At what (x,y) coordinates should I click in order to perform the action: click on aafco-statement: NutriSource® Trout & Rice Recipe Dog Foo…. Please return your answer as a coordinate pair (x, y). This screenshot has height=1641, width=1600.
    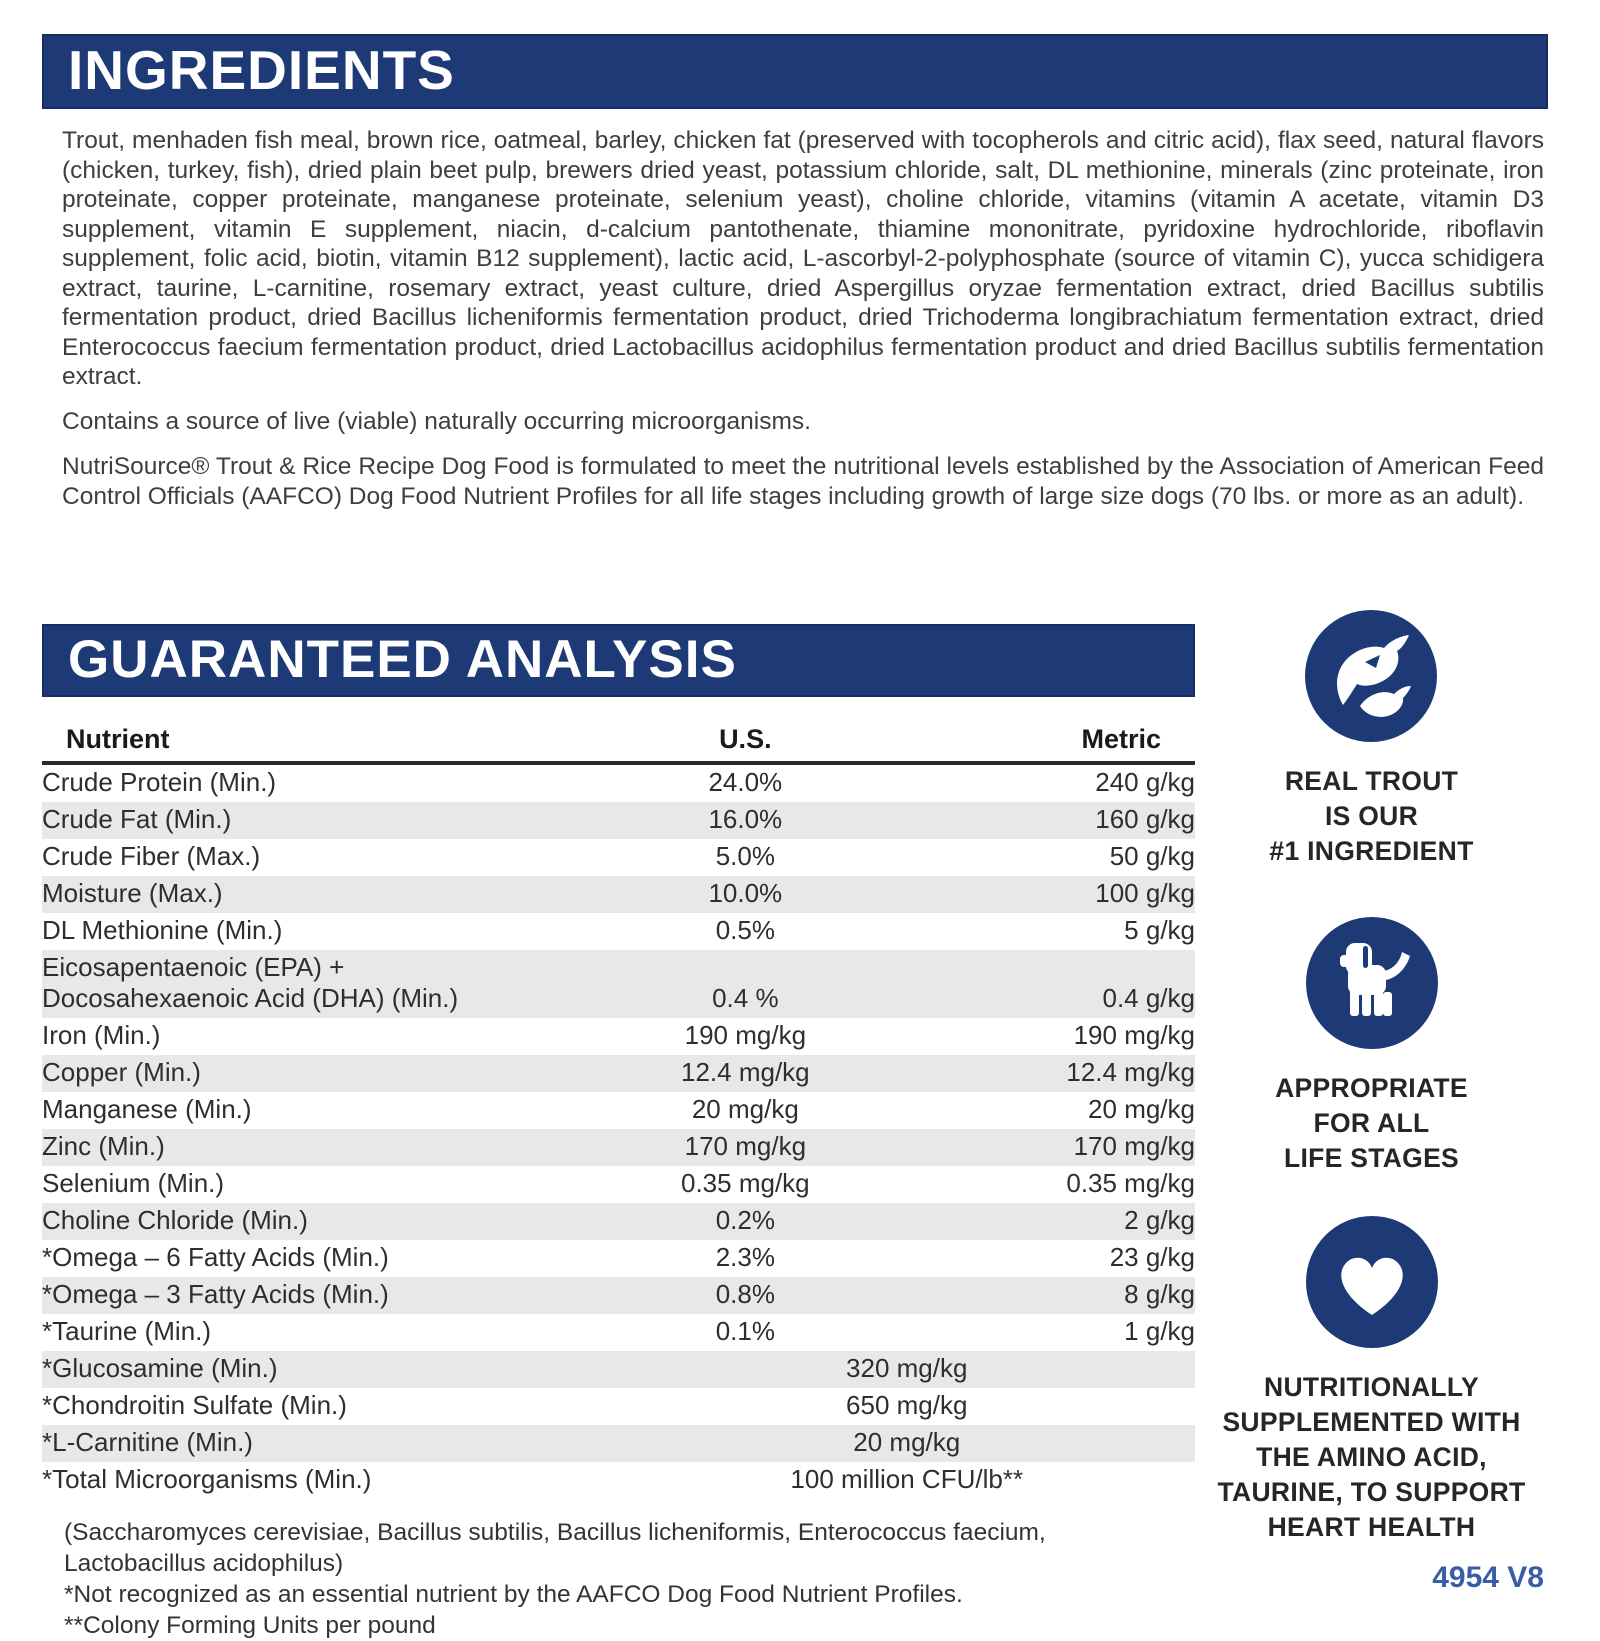
    Looking at the image, I should click on (803, 481).